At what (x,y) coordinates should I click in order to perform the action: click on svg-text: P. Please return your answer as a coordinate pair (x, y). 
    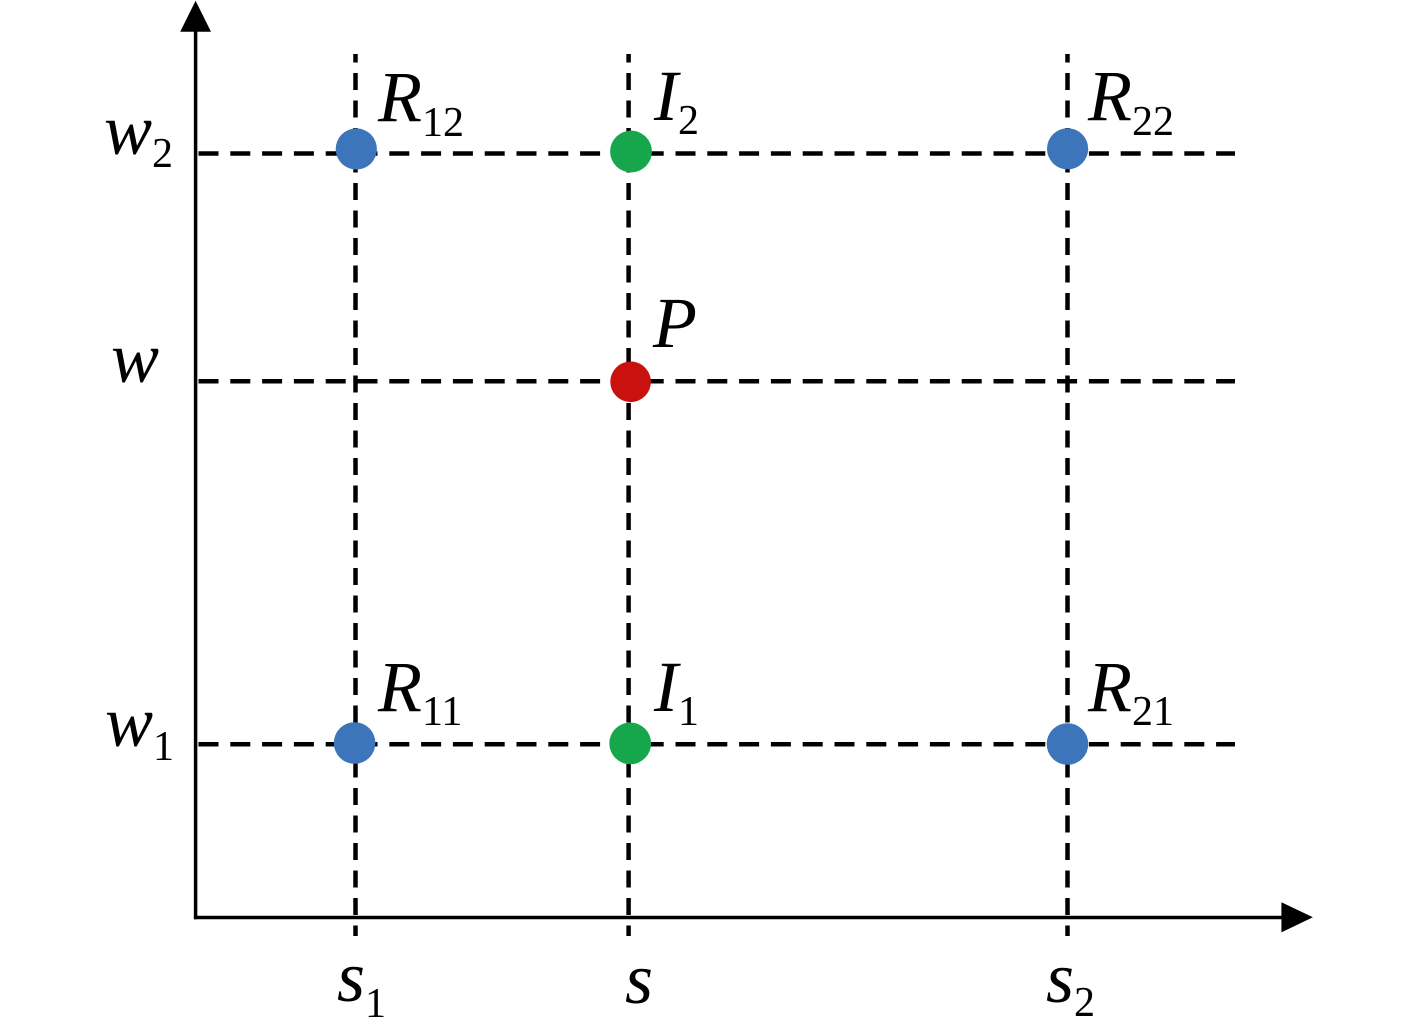
    Looking at the image, I should click on (674, 323).